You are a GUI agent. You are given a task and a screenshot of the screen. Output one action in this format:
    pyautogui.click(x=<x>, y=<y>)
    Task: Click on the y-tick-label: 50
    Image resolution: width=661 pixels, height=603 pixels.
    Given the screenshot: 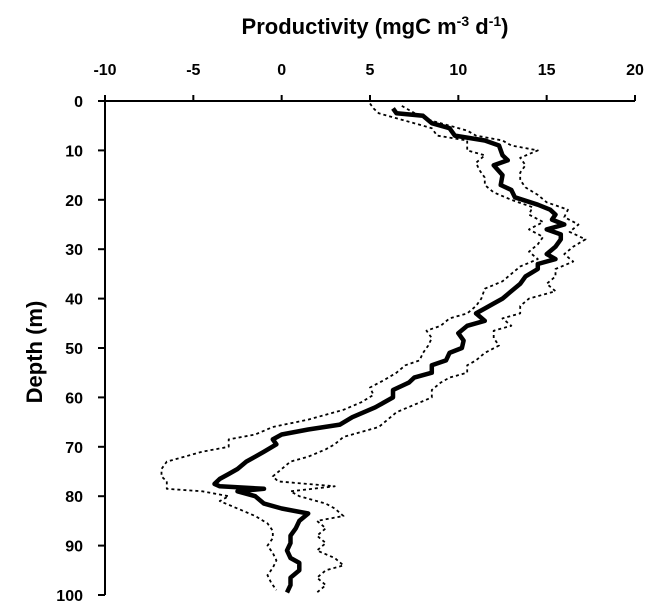 What is the action you would take?
    pyautogui.click(x=74, y=349)
    